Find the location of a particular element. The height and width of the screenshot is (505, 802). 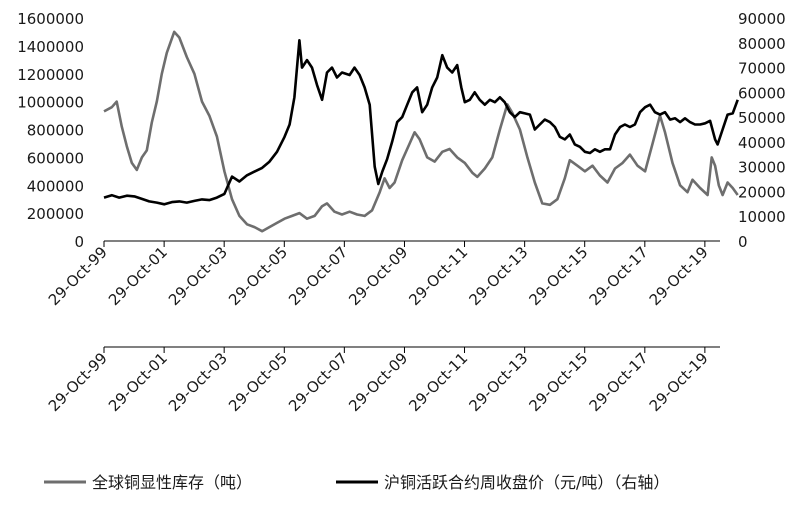

y-left-tick-label: 800000 is located at coordinates (55, 131).